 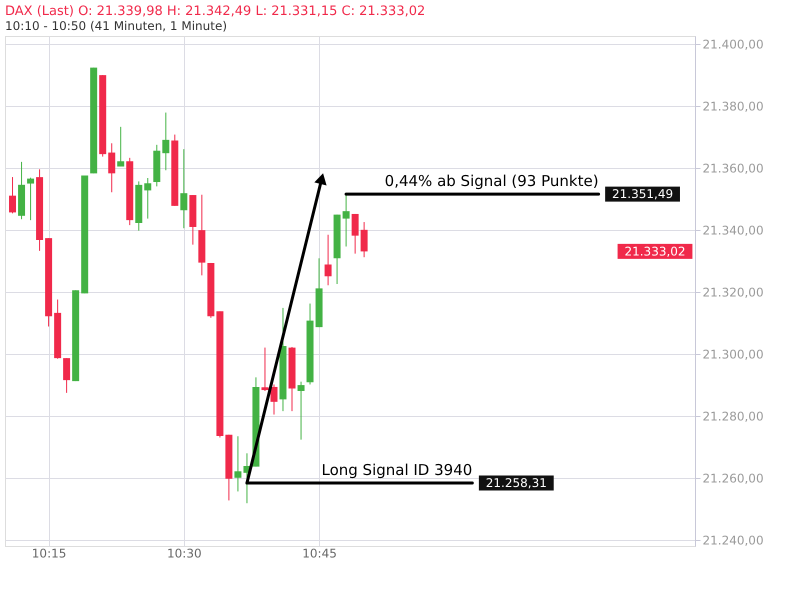 What do you see at coordinates (184, 553) in the screenshot?
I see `x-tick-label: 10:30` at bounding box center [184, 553].